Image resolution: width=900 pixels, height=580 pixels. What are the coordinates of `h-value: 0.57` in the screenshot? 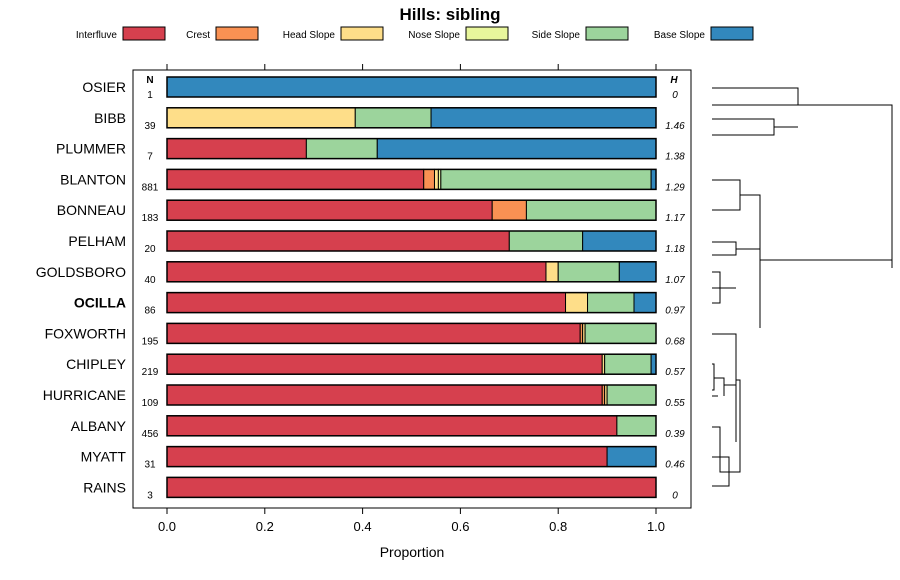 It's located at (675, 372).